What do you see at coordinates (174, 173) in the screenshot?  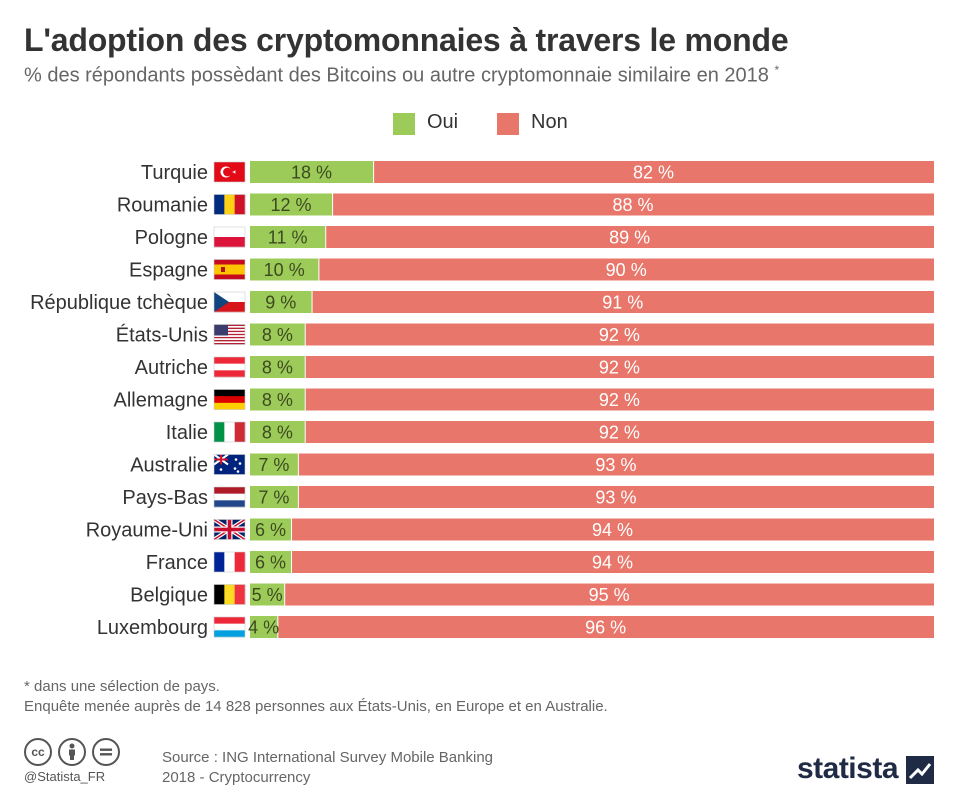 I see `category-label: Turquie` at bounding box center [174, 173].